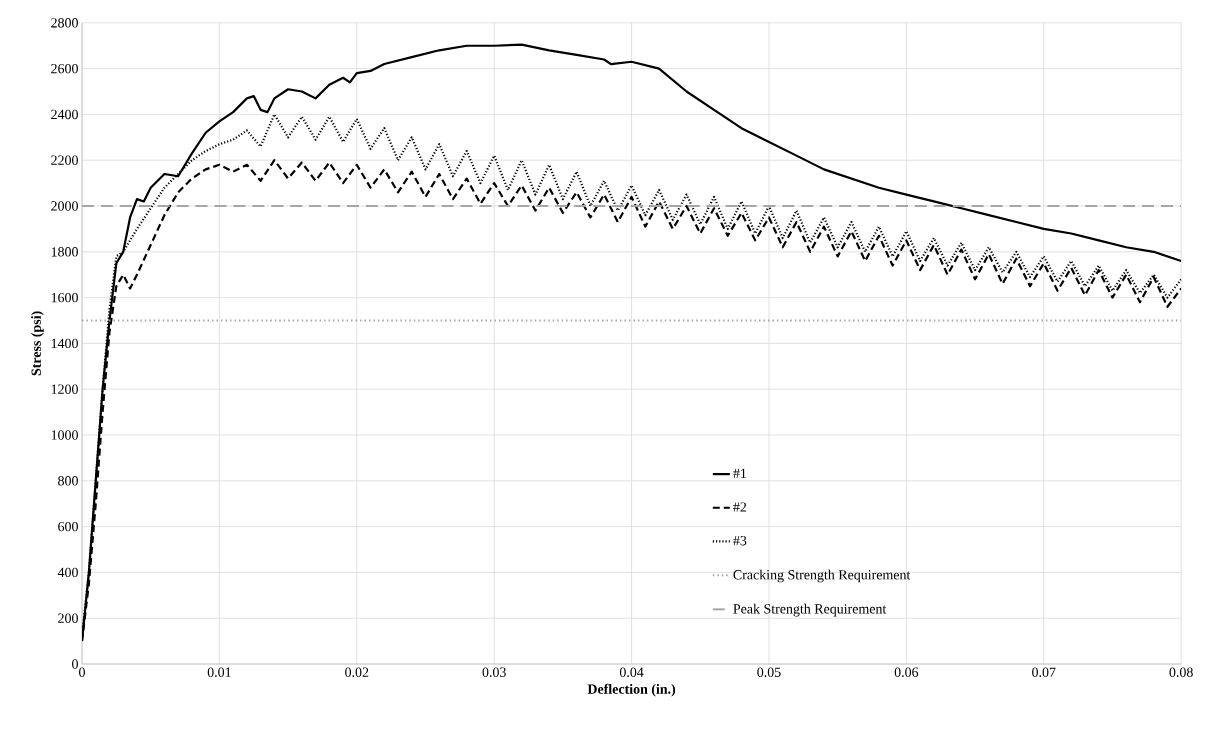 This screenshot has width=1230, height=742. What do you see at coordinates (68, 618) in the screenshot?
I see `y-tick-label: 200` at bounding box center [68, 618].